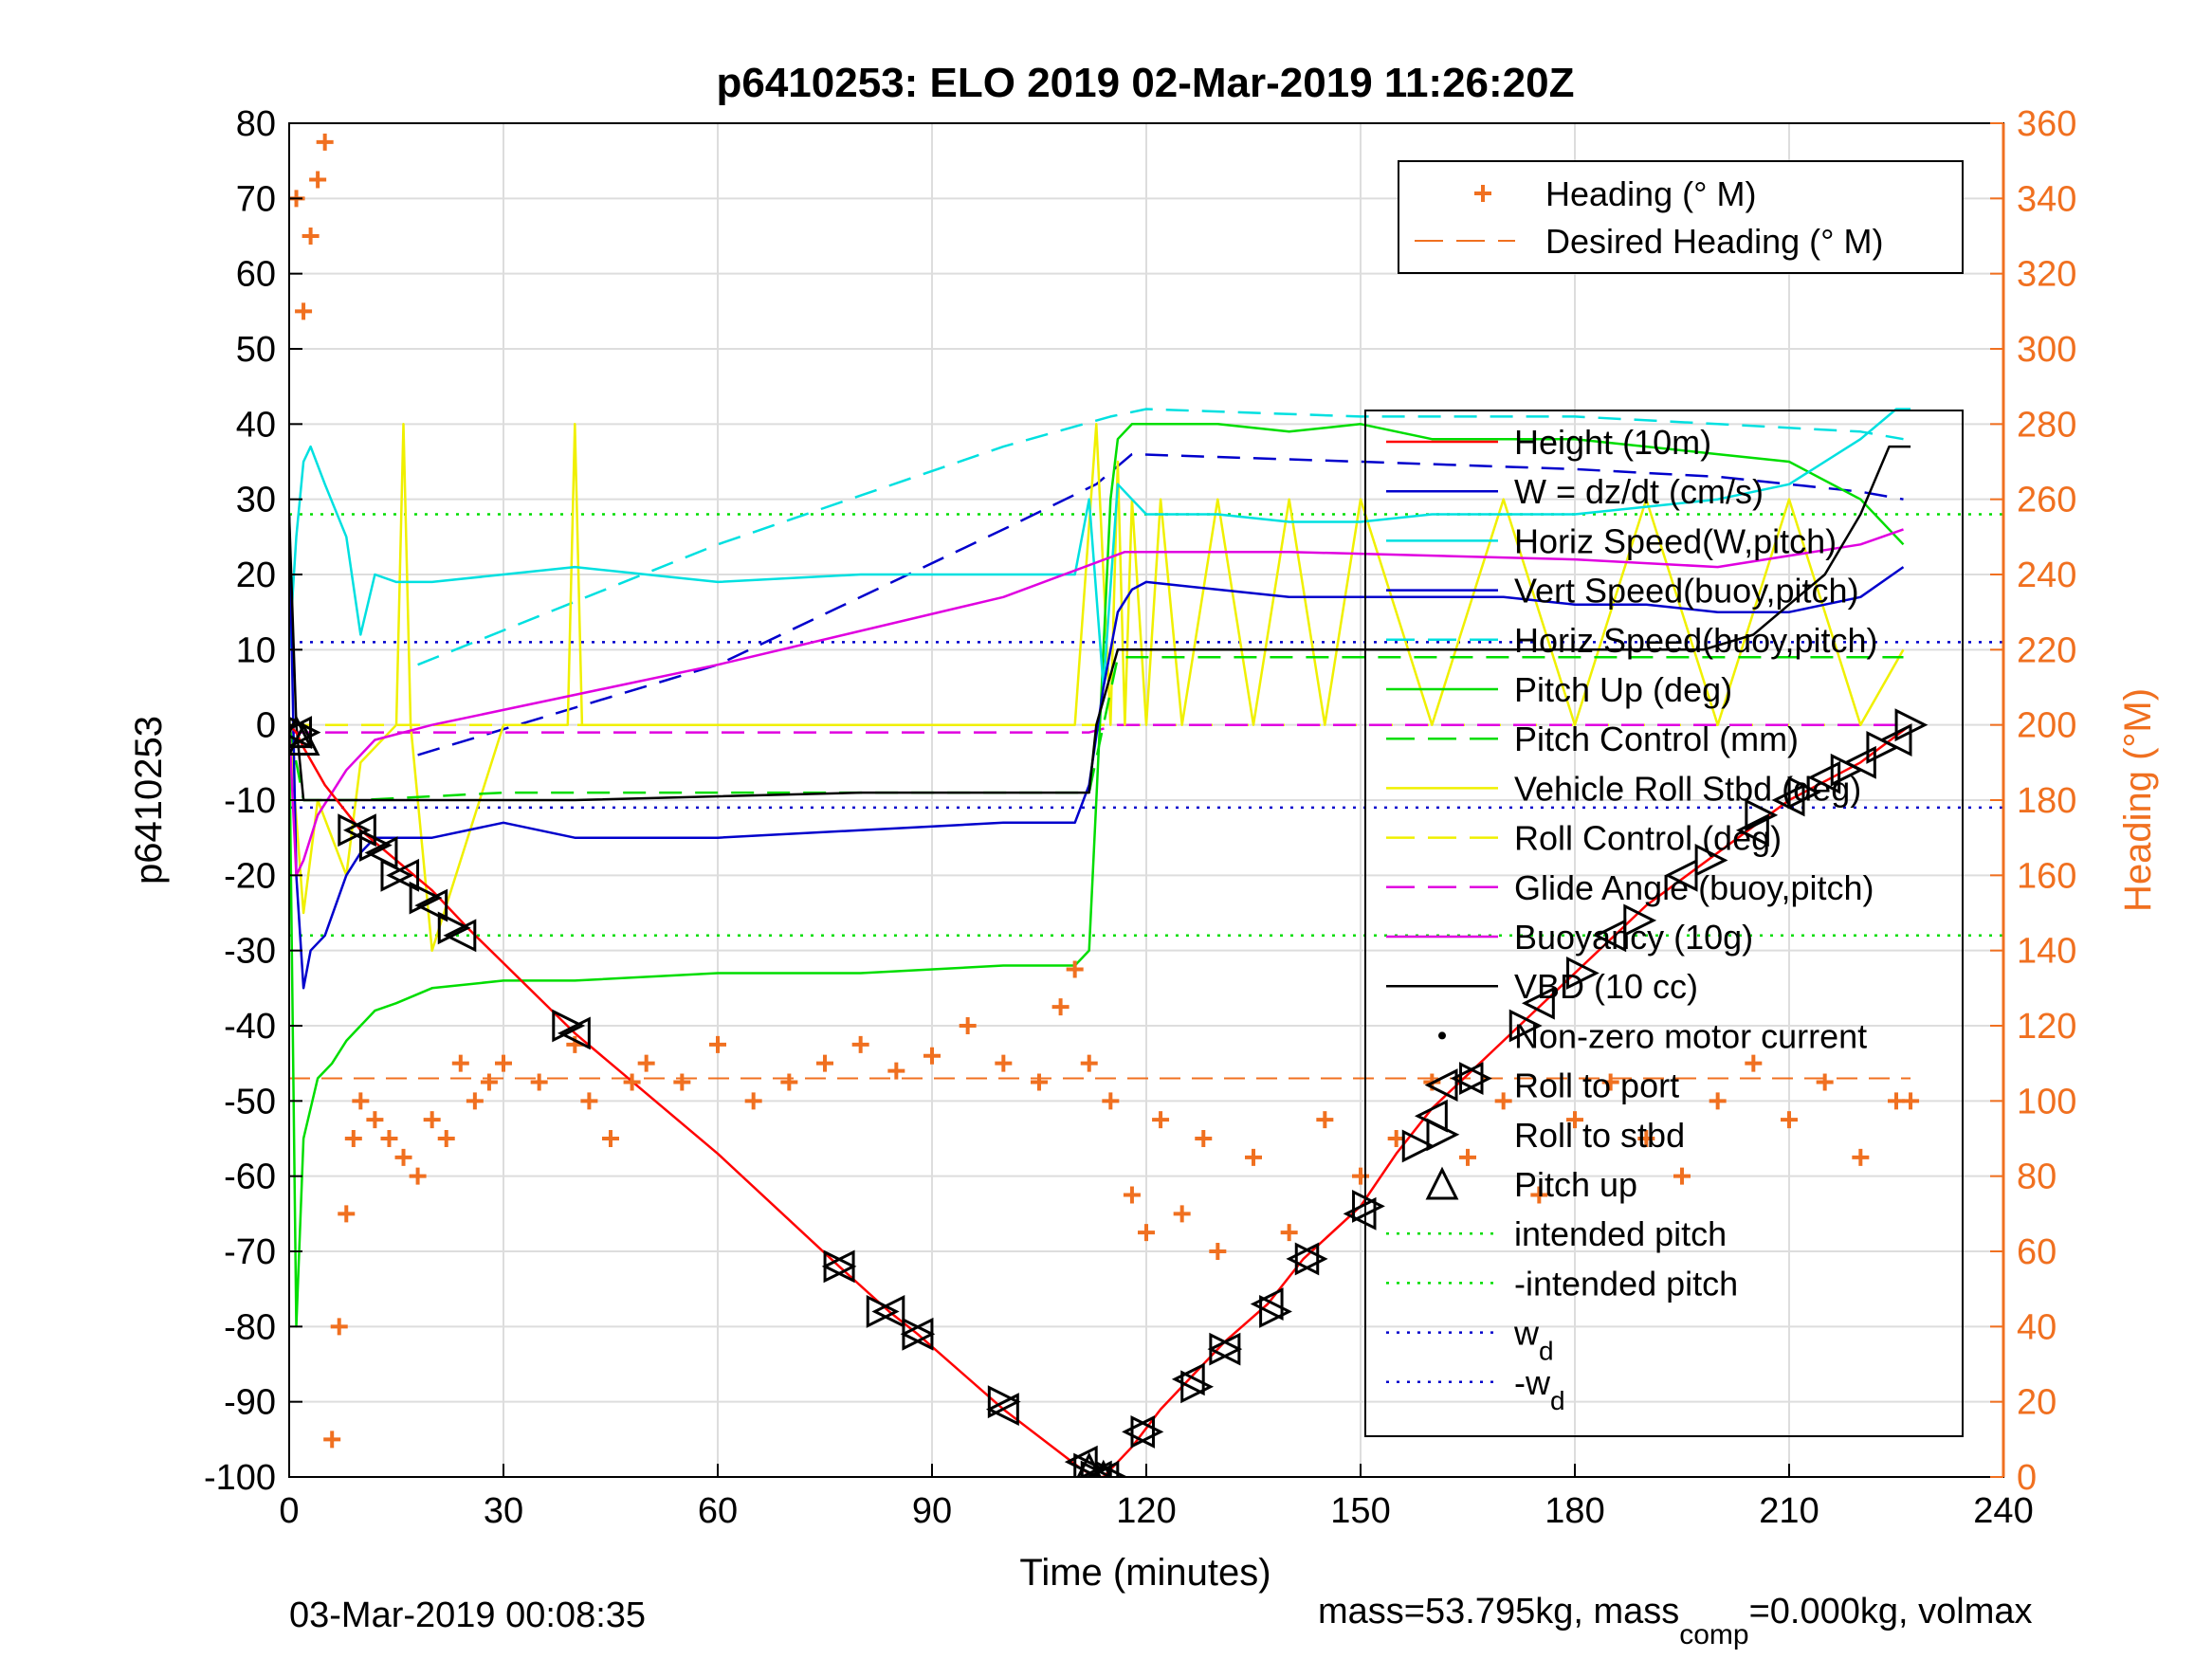 This screenshot has height=1659, width=2212. Describe the element at coordinates (1526, 1333) in the screenshot. I see `legend-label-main: w` at that location.